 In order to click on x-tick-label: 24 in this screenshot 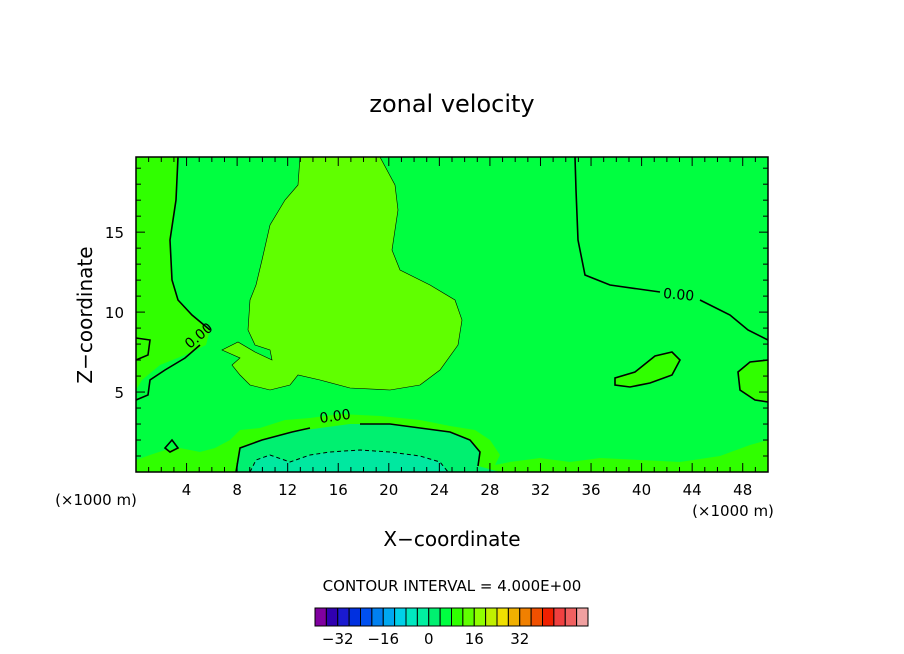, I will do `click(439, 490)`.